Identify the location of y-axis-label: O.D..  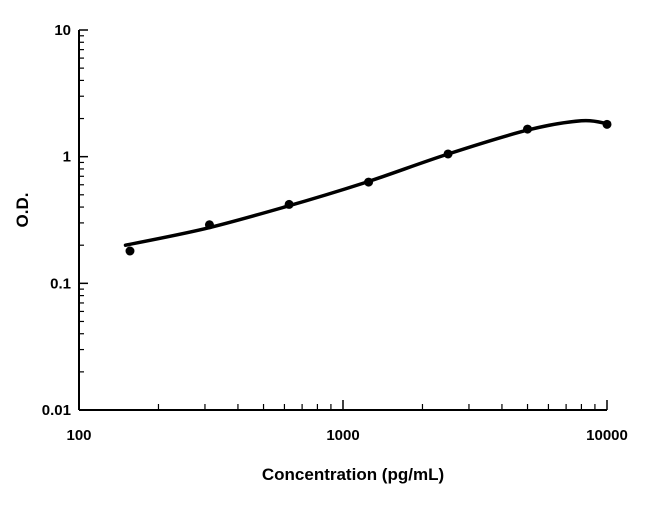
(22, 210).